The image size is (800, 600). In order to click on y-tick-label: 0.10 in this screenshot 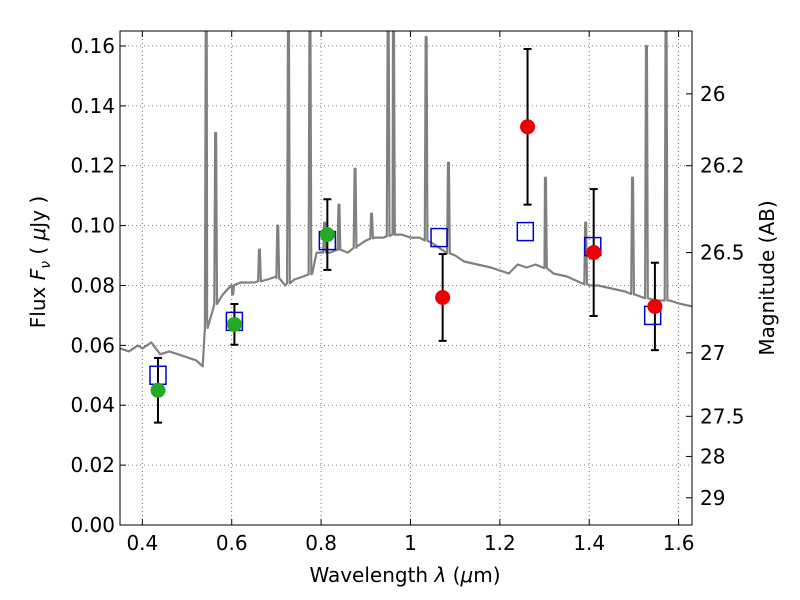, I will do `click(92, 226)`.